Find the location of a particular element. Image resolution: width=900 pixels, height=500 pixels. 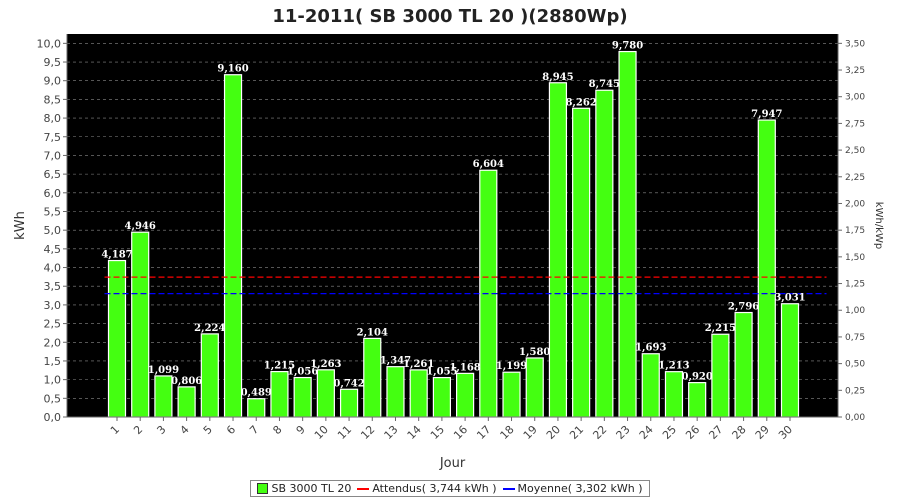

data-label: 9,160 is located at coordinates (232, 69).